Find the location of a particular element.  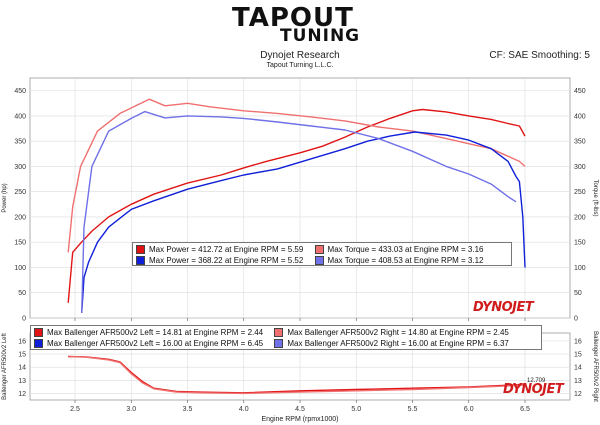

legend-text: Max Power = 368.22 at Engine RPM = 5.52 is located at coordinates (226, 260).